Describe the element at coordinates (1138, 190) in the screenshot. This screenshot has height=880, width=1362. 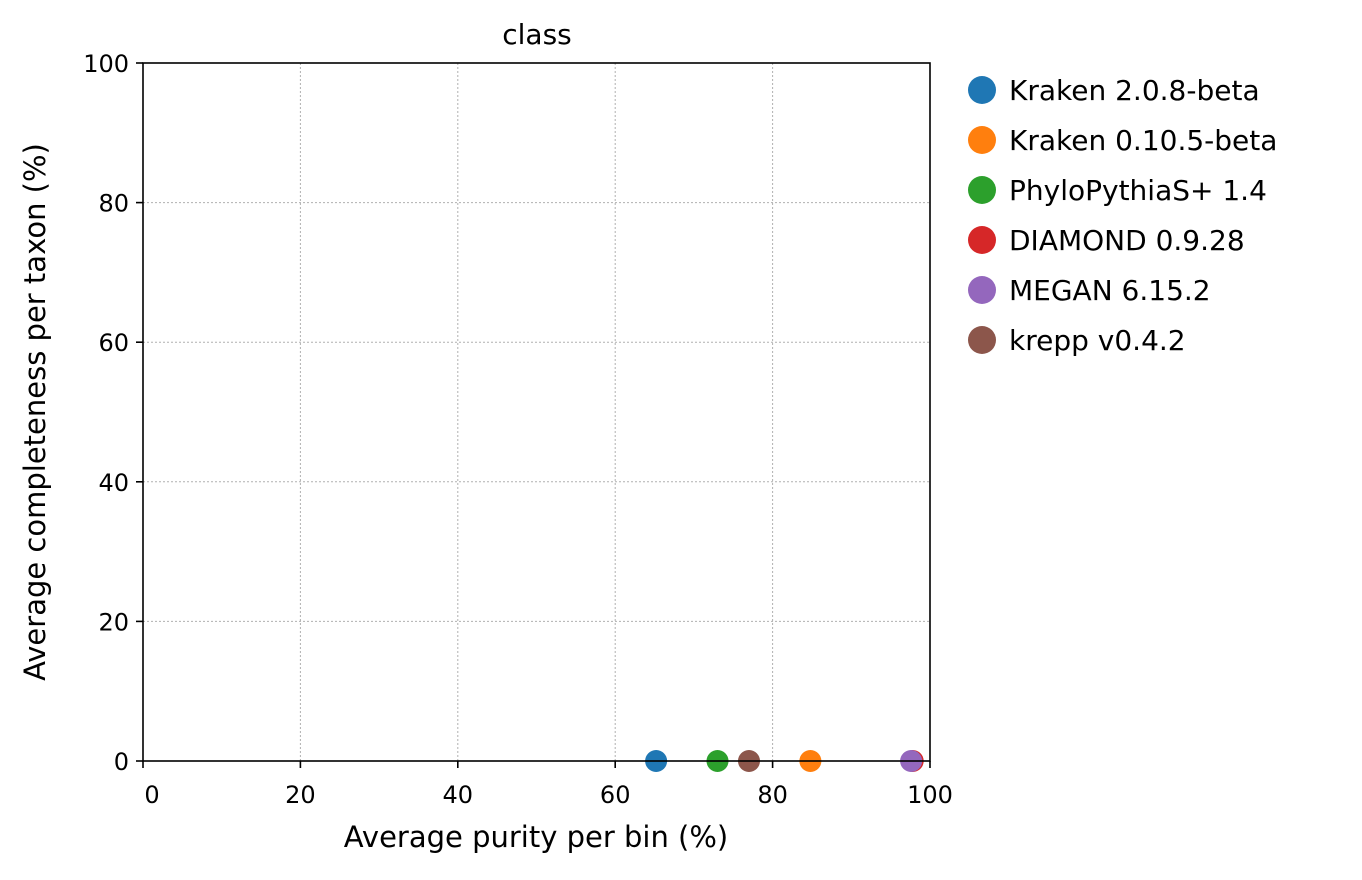
I see `legend-label: PhyloPythiaS+ 1.4` at that location.